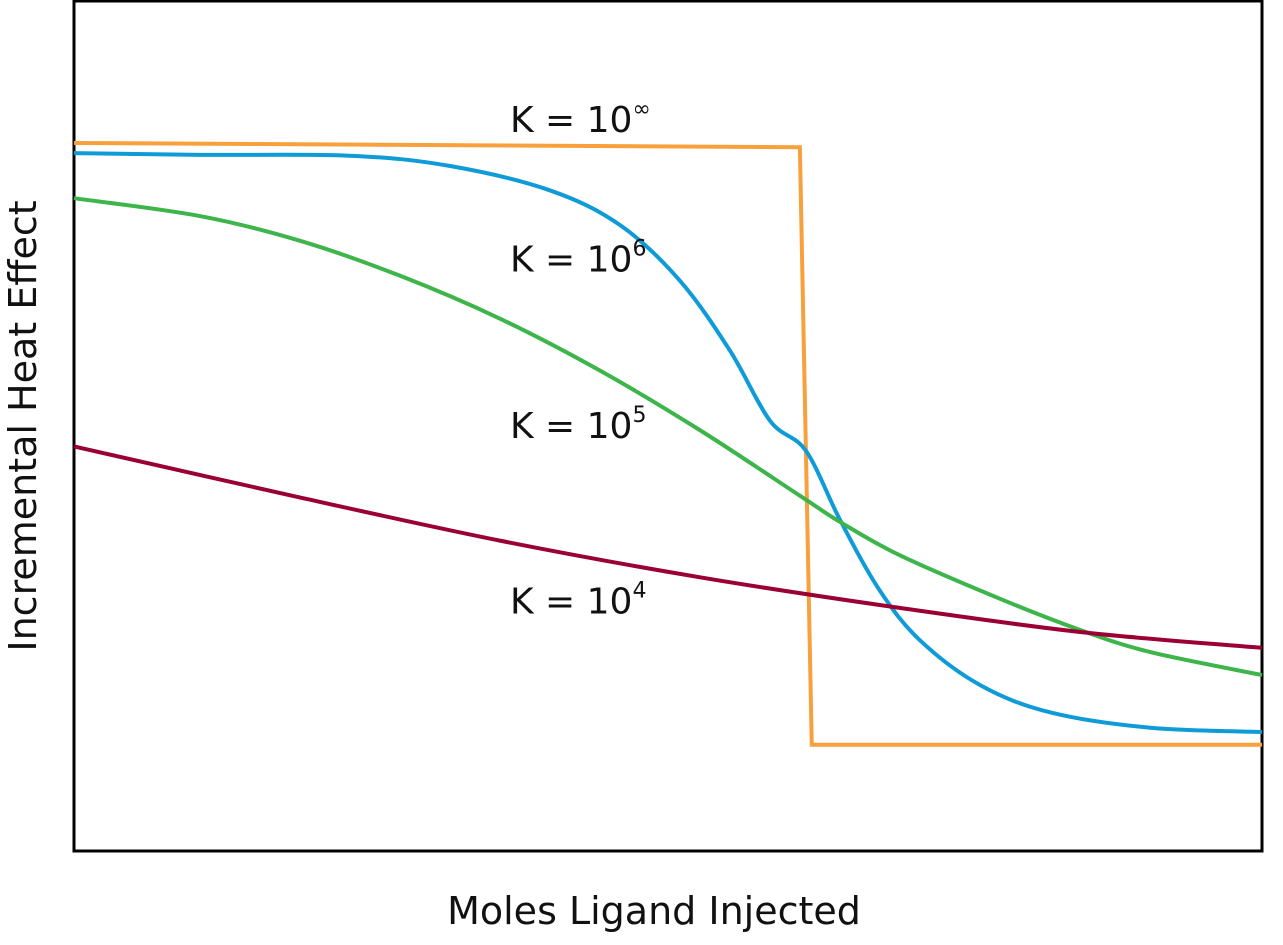 The image size is (1283, 945). What do you see at coordinates (578, 259) in the screenshot?
I see `annotation-k-1e6: K = 106` at bounding box center [578, 259].